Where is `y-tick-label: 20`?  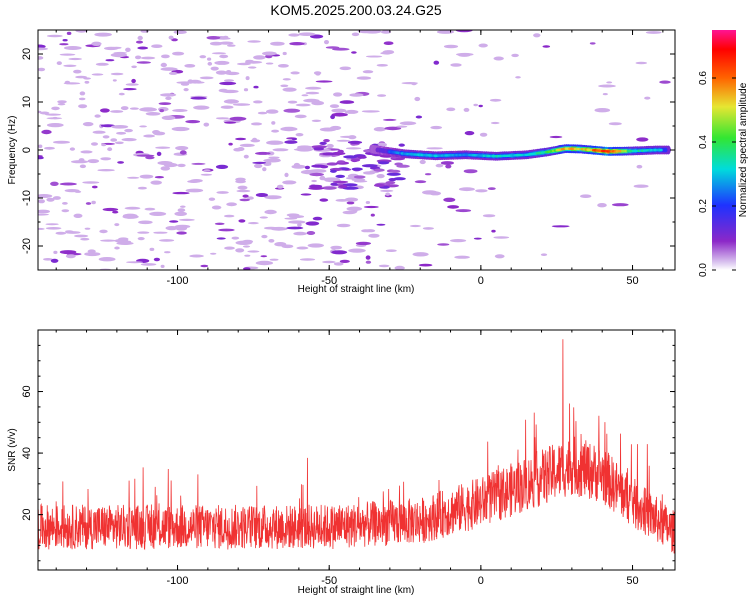 y-tick-label: 20 is located at coordinates (27, 514).